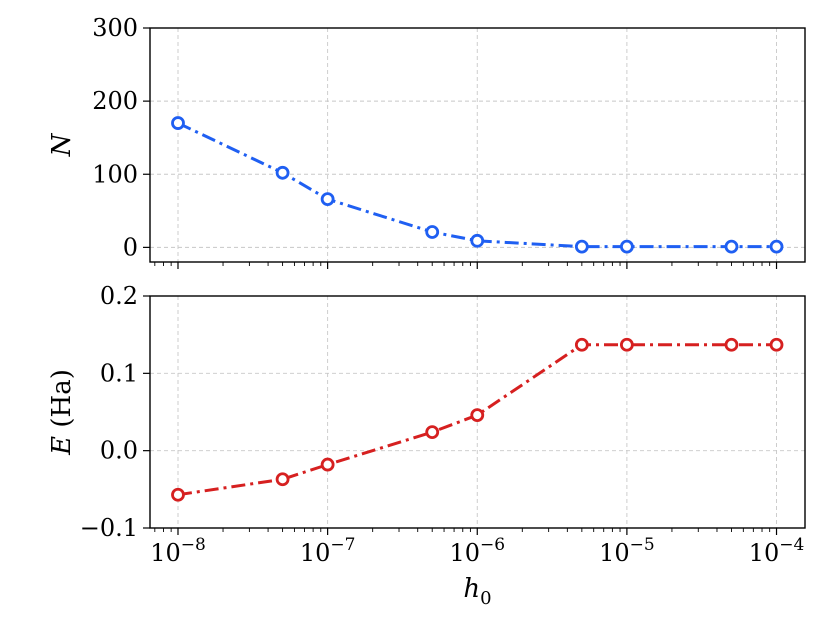 Image resolution: width=830 pixels, height=623 pixels. Describe the element at coordinates (342, 545) in the screenshot. I see `x-tick-label-exponent: −7` at that location.